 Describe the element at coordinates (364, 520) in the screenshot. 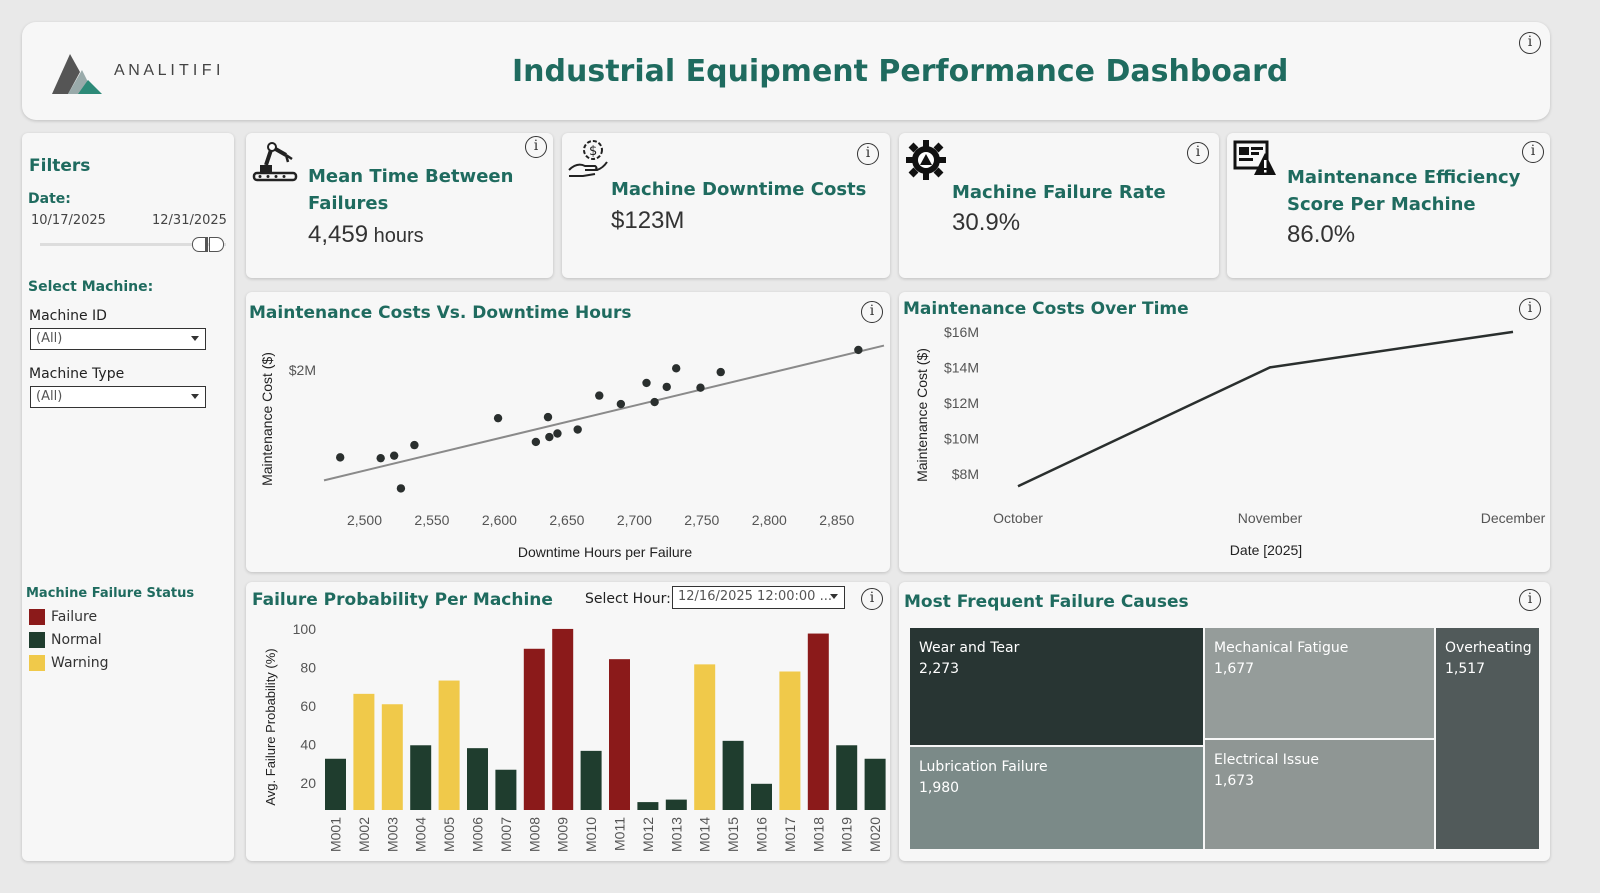

I see `x-tick-label: 2,500` at that location.